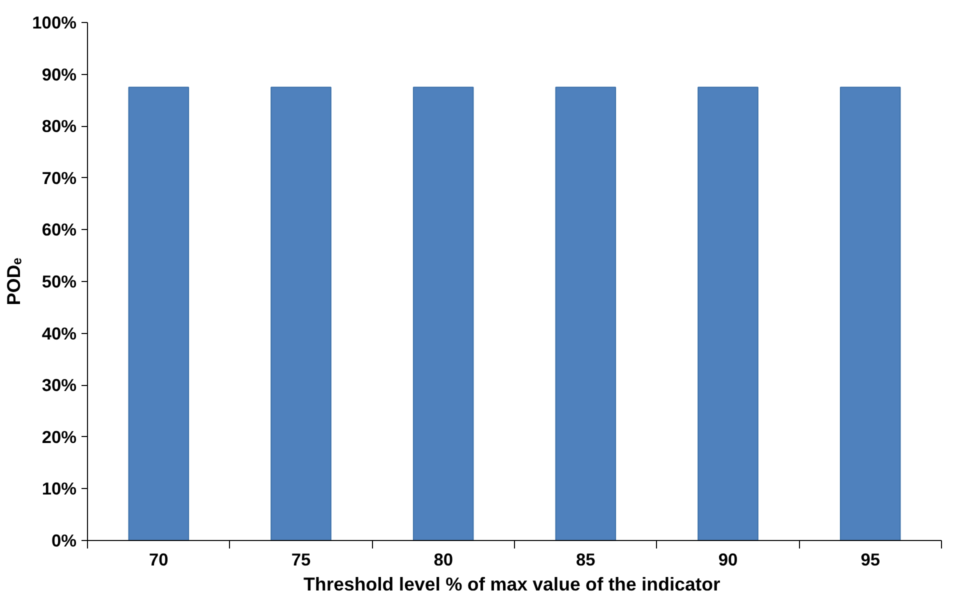 The image size is (953, 597). Describe the element at coordinates (728, 560) in the screenshot. I see `x-tick-label: 90` at that location.